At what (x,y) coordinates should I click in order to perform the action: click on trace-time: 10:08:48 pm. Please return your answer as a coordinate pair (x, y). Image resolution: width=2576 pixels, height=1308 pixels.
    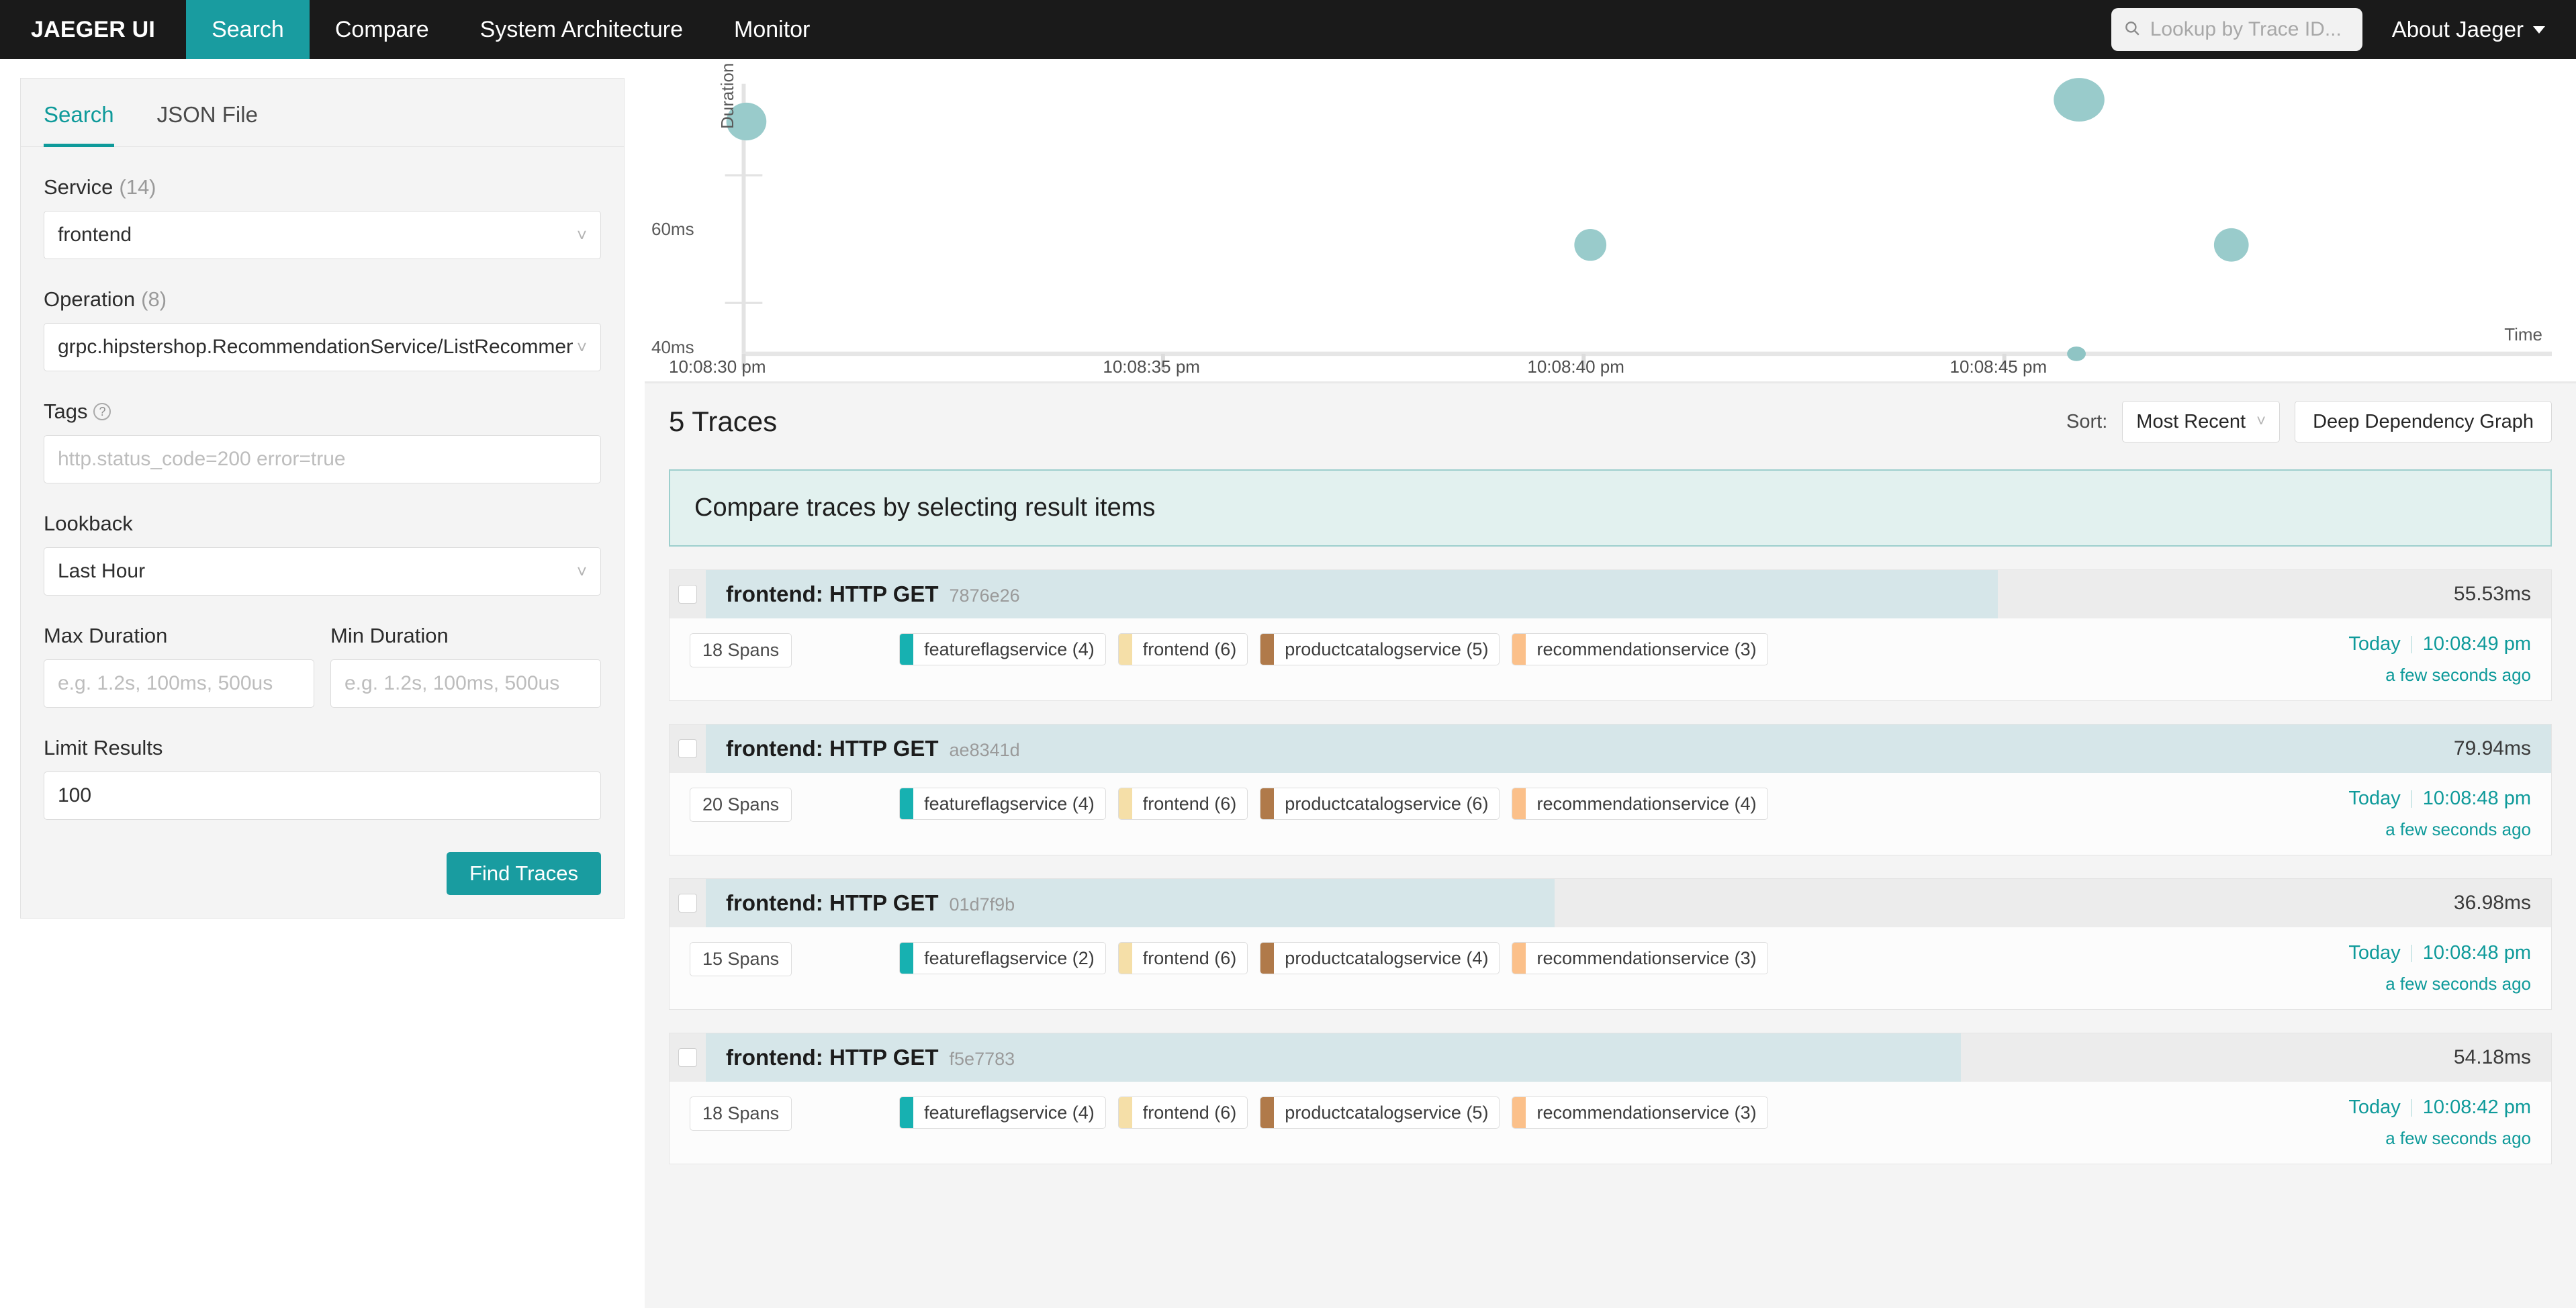
    Looking at the image, I should click on (2476, 953).